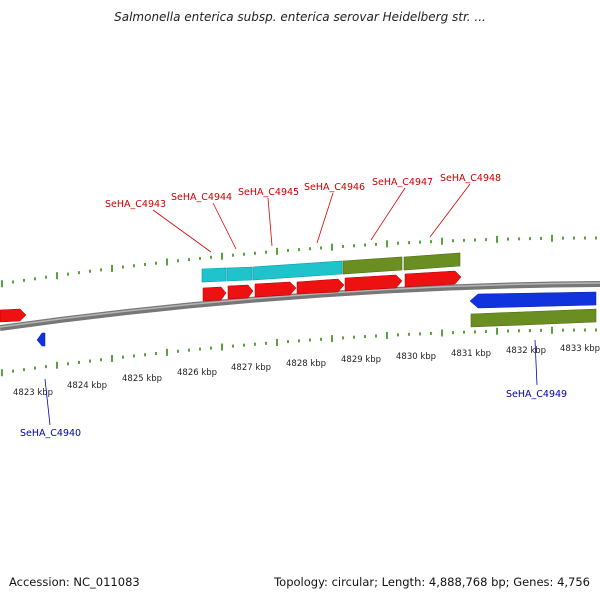 The height and width of the screenshot is (600, 600). What do you see at coordinates (142, 379) in the screenshot?
I see `kbp-label: 4825 kbp` at bounding box center [142, 379].